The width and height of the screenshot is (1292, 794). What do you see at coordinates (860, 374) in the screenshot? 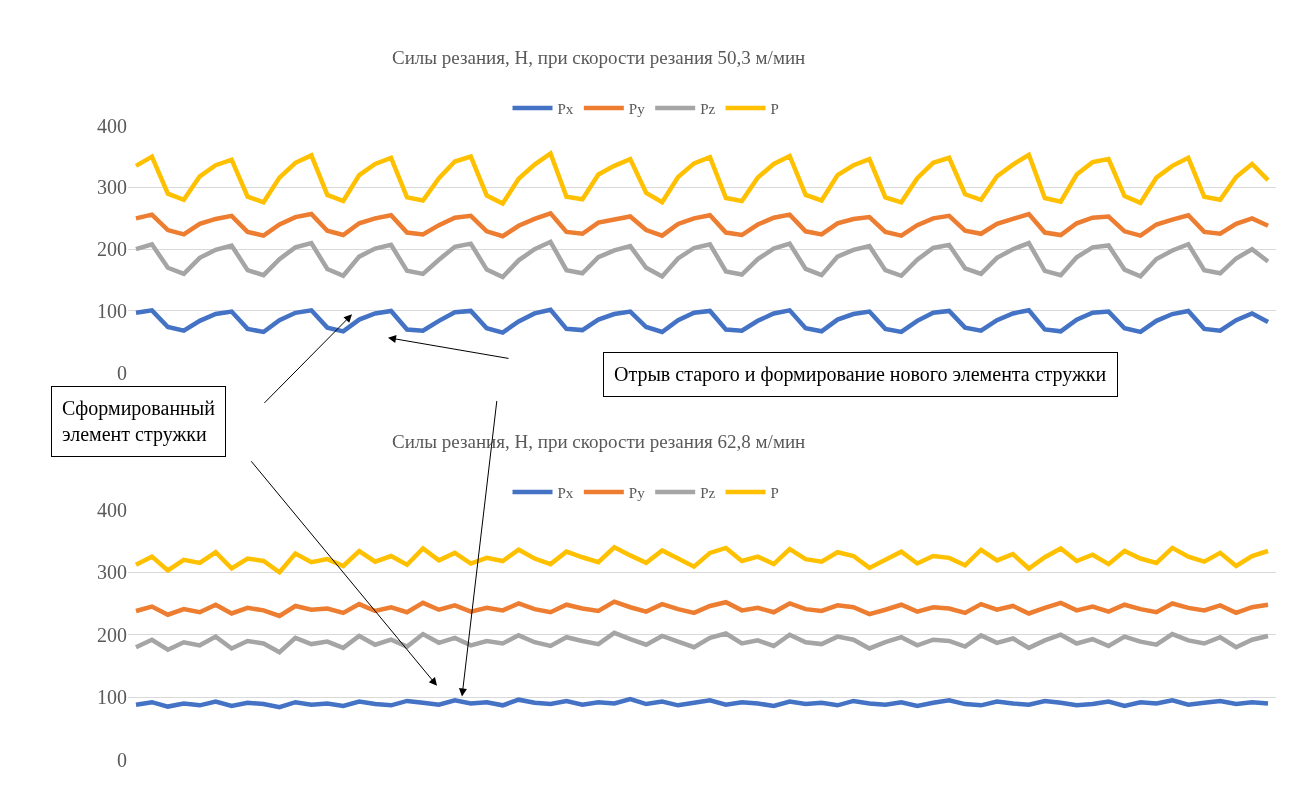
I see `annotation: Отрыв старого и формирование нового элемента стружки` at bounding box center [860, 374].